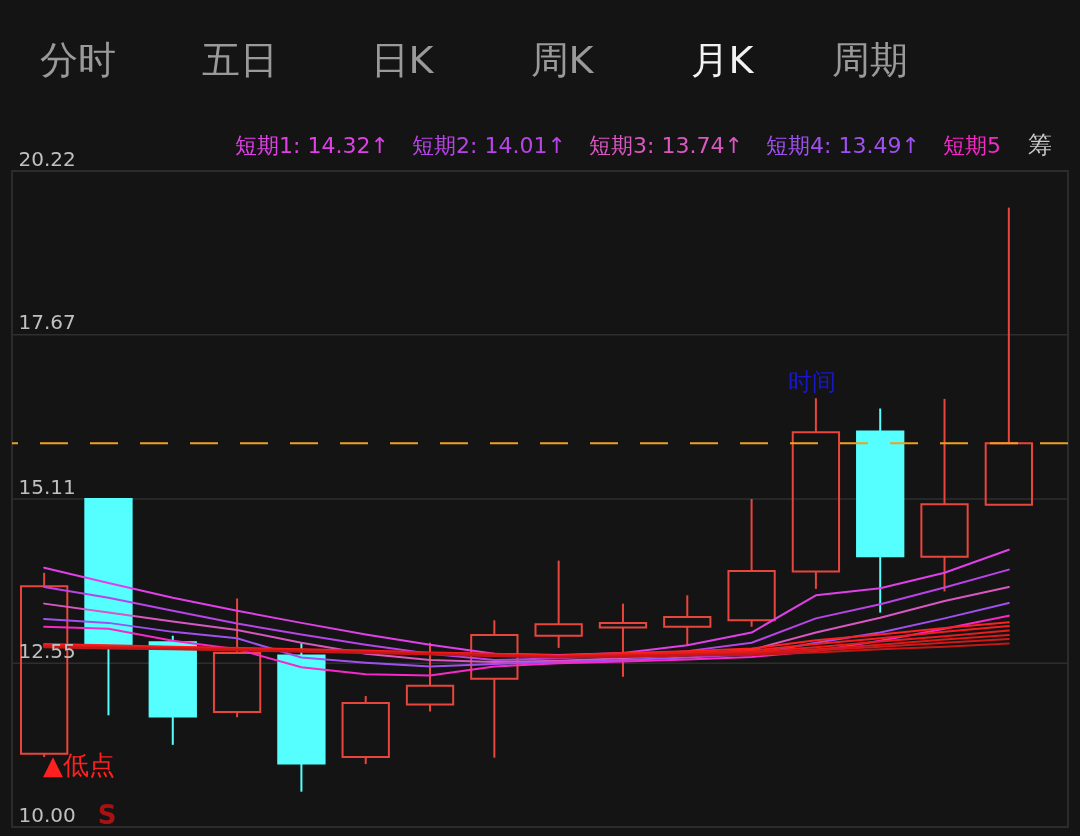 The image size is (1080, 836). What do you see at coordinates (666, 145) in the screenshot?
I see `text: 短期3: 13.74↑` at bounding box center [666, 145].